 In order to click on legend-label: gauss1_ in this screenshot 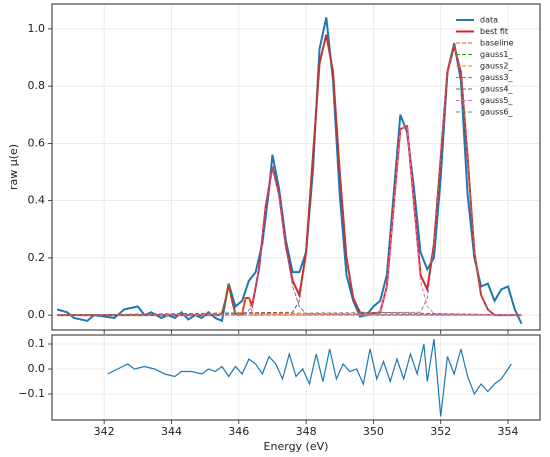, I will do `click(496, 54)`.